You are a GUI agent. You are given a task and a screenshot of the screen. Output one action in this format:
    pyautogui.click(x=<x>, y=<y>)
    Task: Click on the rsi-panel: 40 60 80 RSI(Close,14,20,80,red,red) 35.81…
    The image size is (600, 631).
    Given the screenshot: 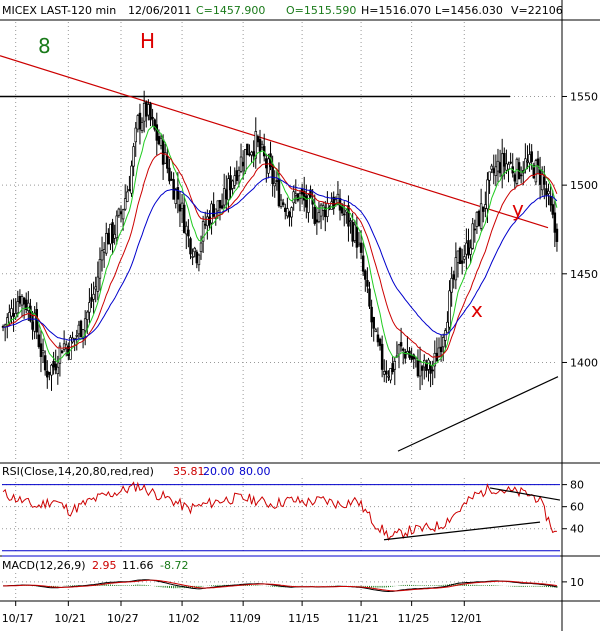 What is the action you would take?
    pyautogui.click(x=293, y=509)
    